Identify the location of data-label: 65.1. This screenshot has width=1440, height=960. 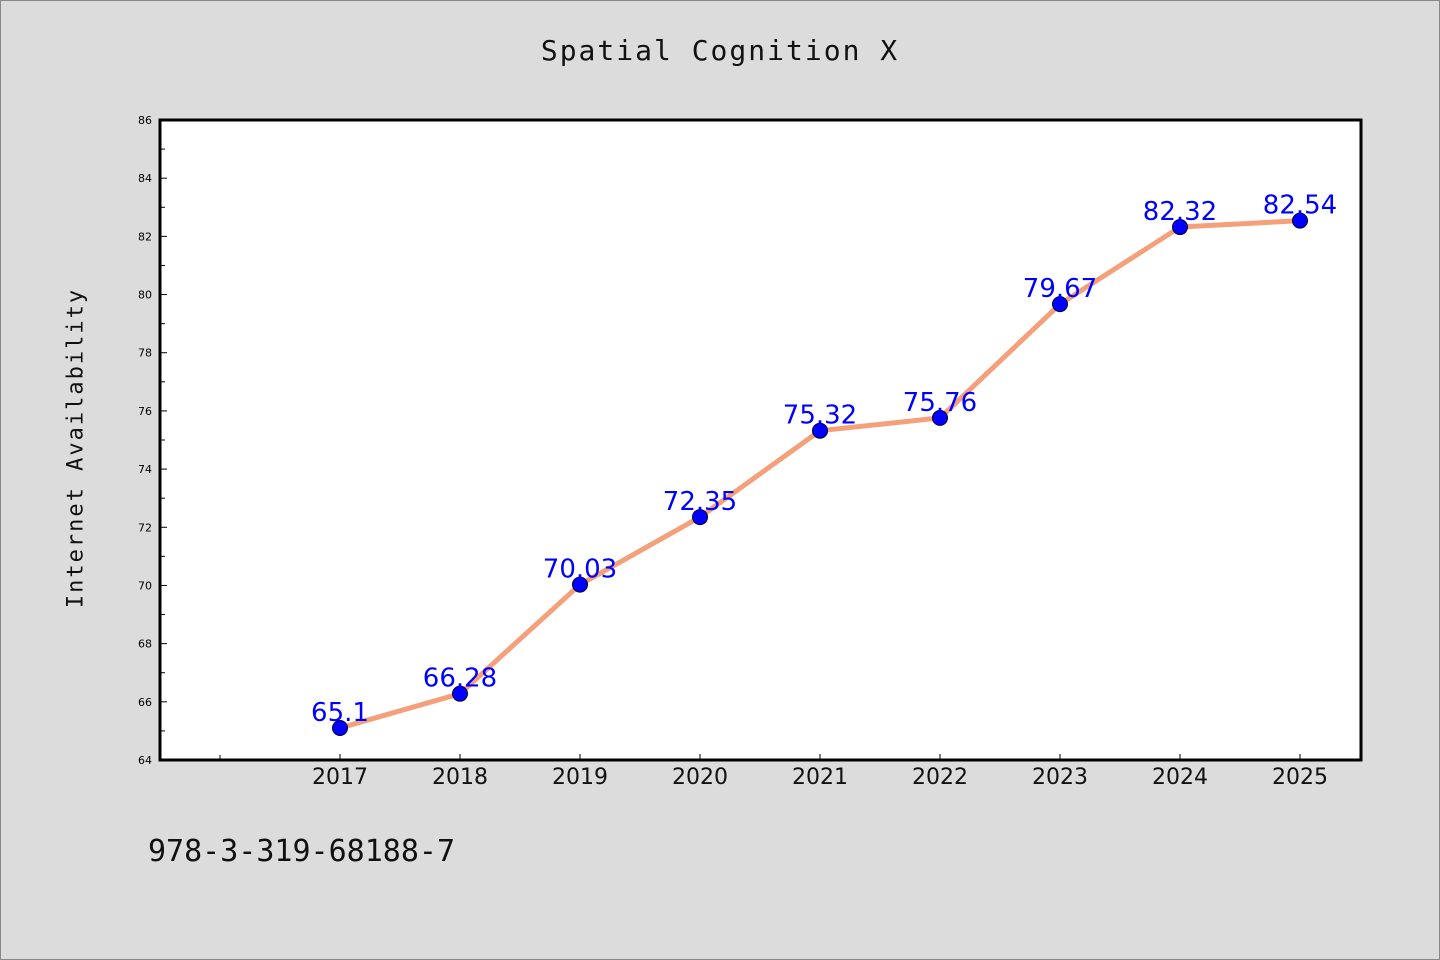
(340, 713).